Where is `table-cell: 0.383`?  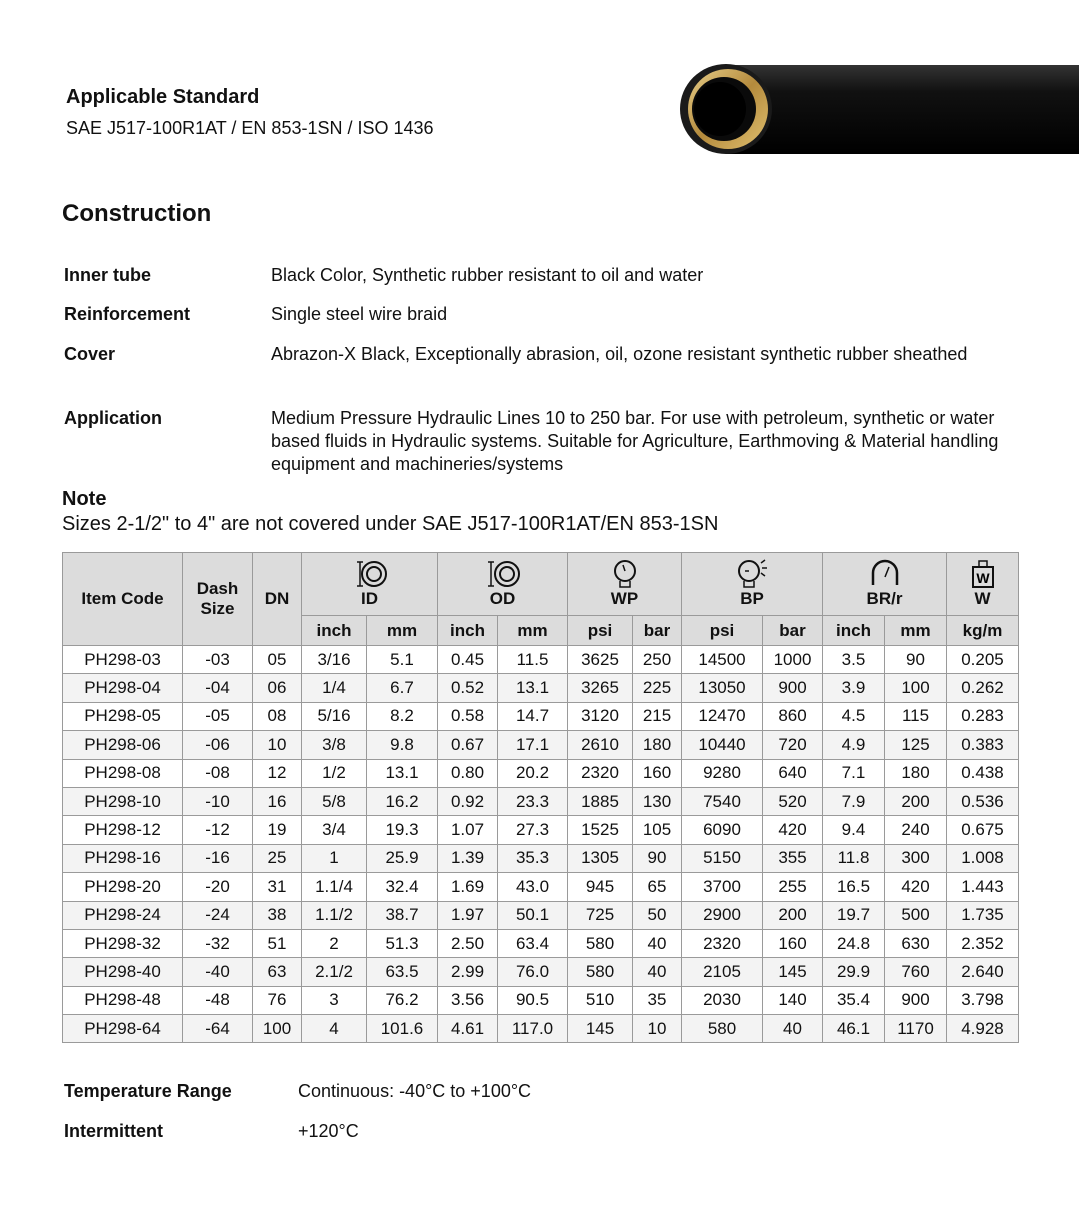
table-cell: 0.383 is located at coordinates (982, 745).